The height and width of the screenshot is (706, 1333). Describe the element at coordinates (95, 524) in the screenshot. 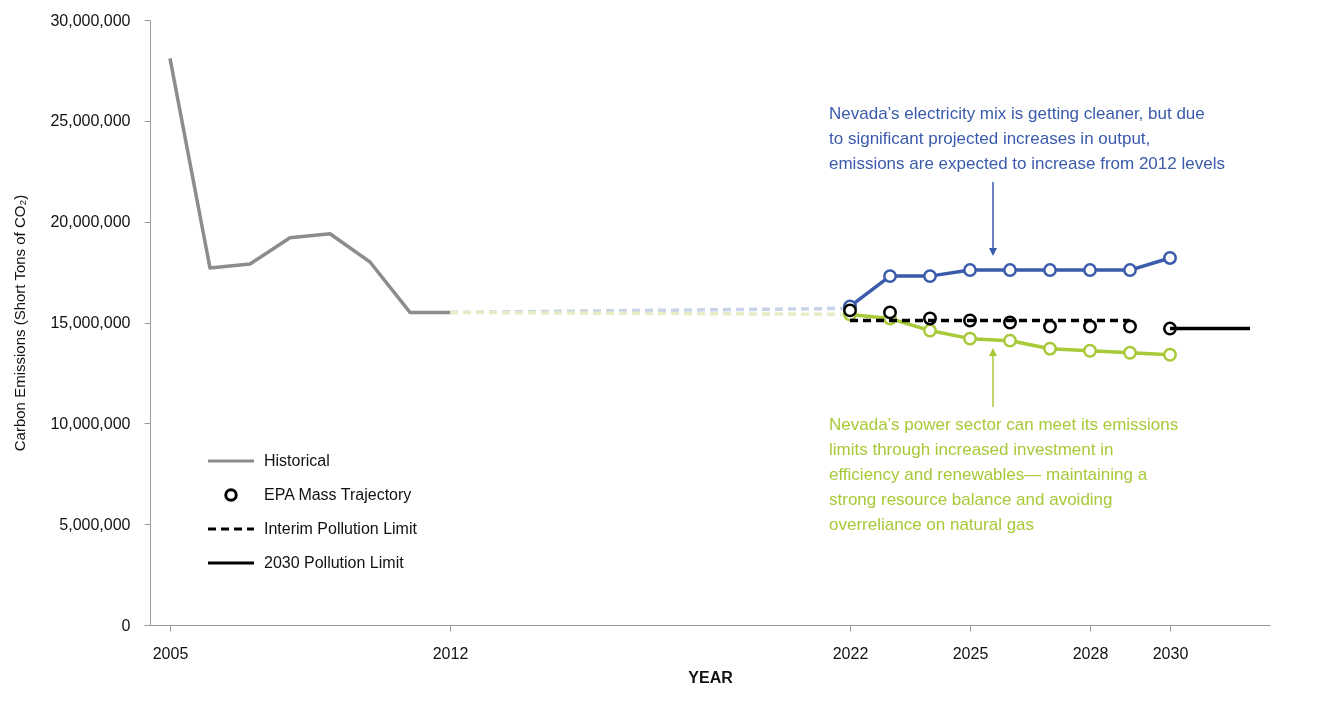

I see `y-tick-label: 5,000,000` at that location.